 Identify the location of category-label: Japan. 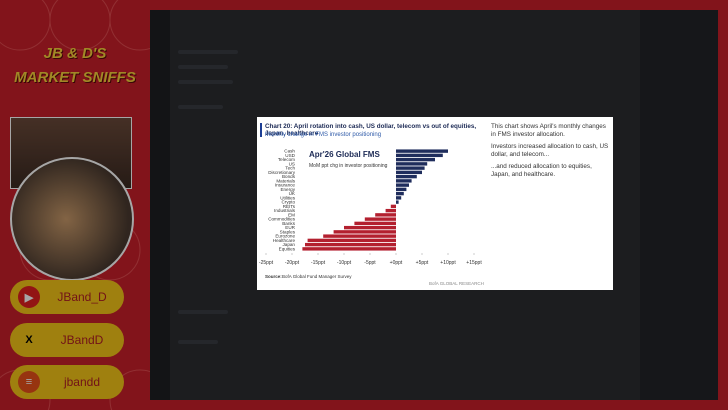
(288, 244).